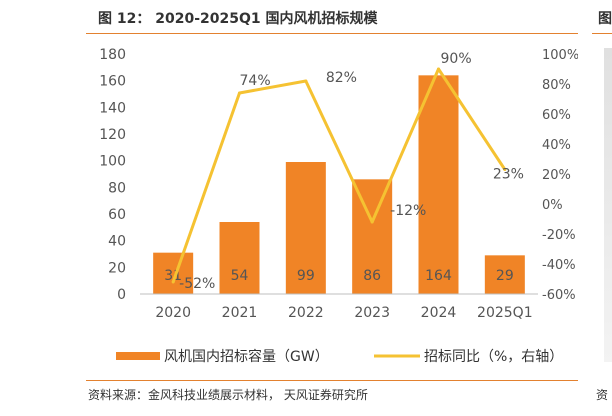 The width and height of the screenshot is (612, 416). What do you see at coordinates (408, 211) in the screenshot?
I see `yoy-label: -12%` at bounding box center [408, 211].